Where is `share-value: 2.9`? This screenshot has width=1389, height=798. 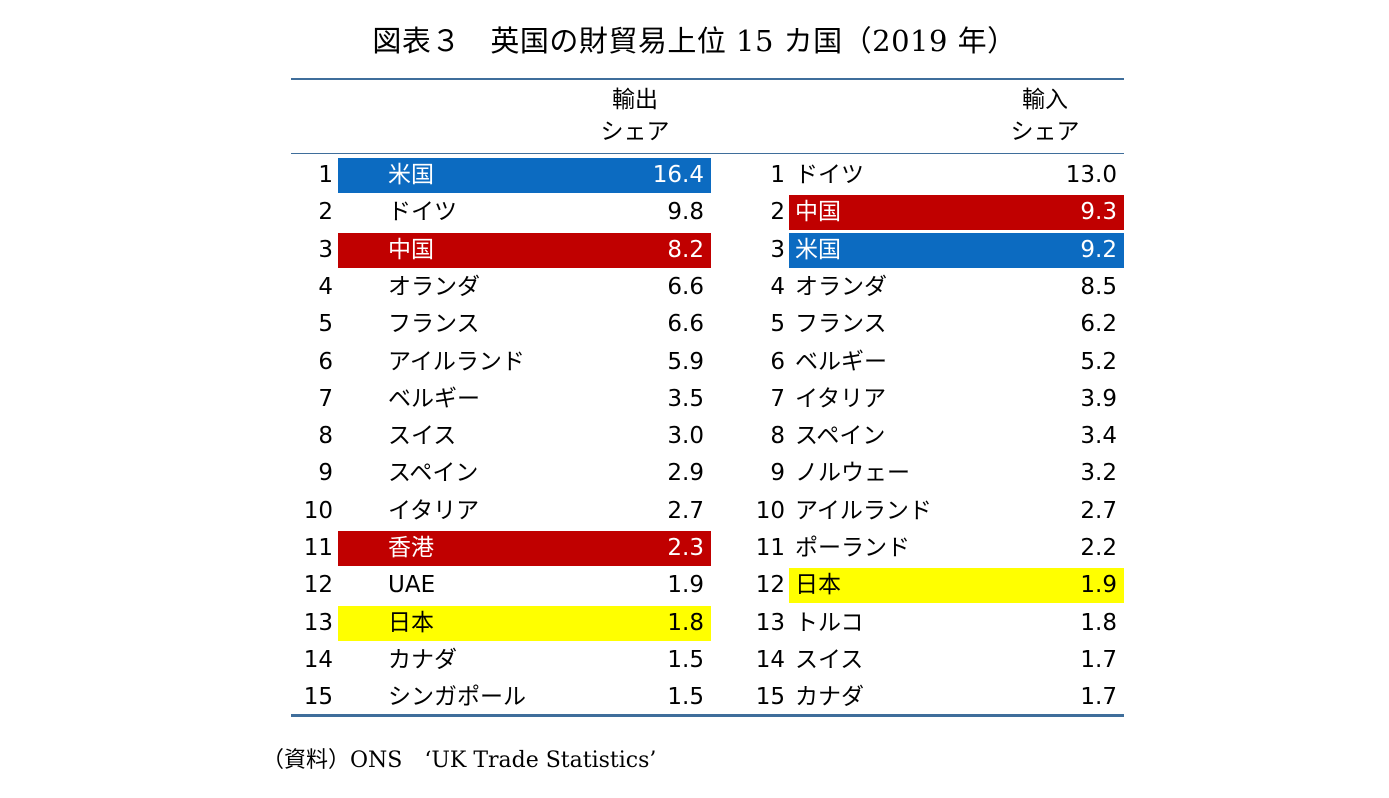 share-value: 2.9 is located at coordinates (685, 473).